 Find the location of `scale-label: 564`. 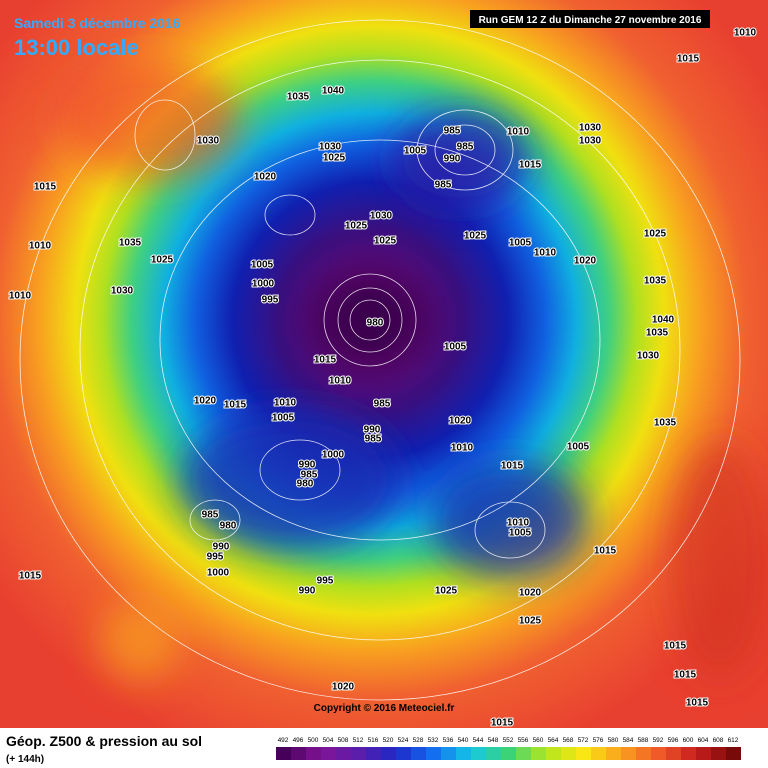

scale-label: 564 is located at coordinates (553, 740).